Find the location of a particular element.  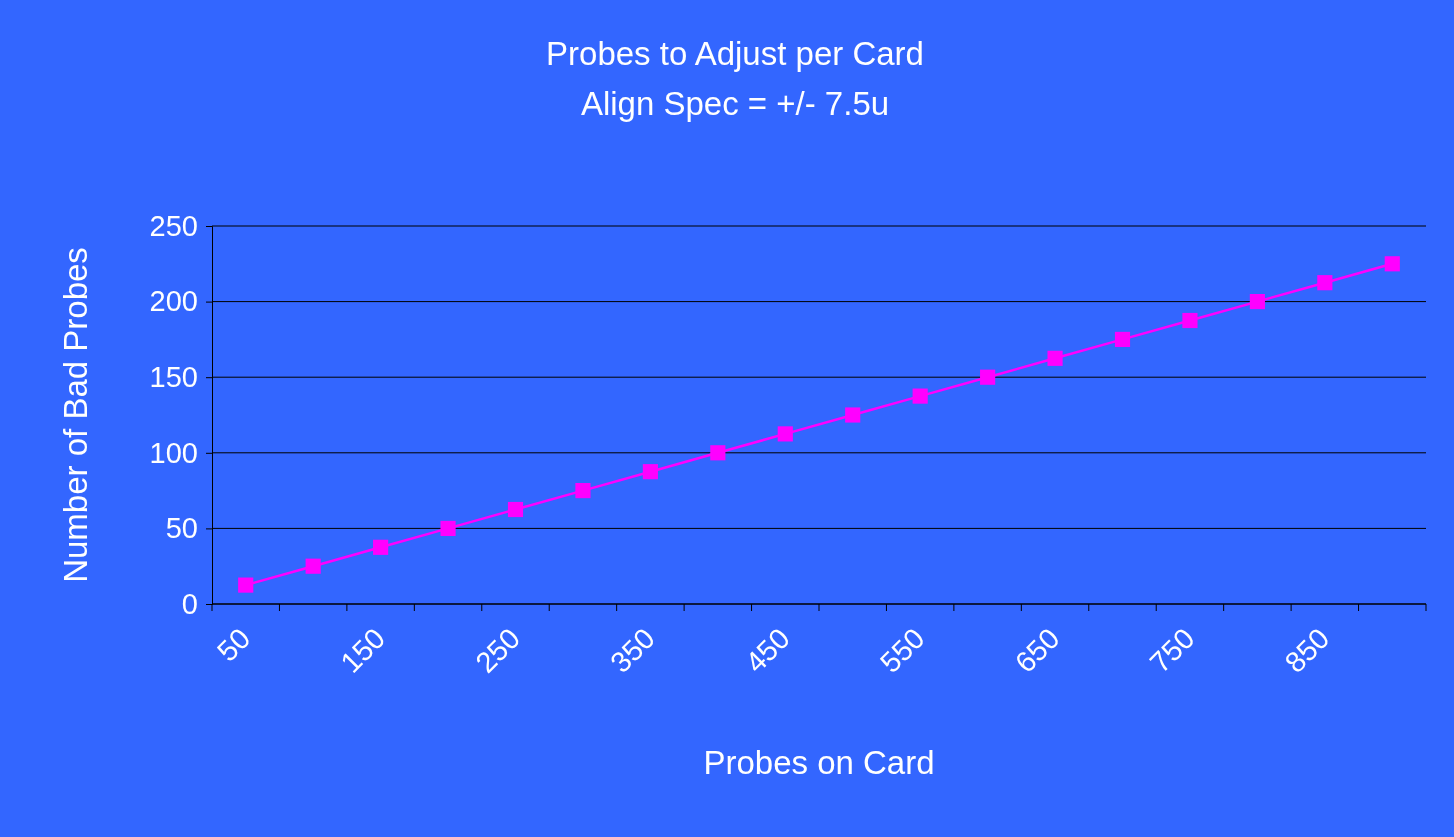

x-tick-label: 150 is located at coordinates (363, 650).